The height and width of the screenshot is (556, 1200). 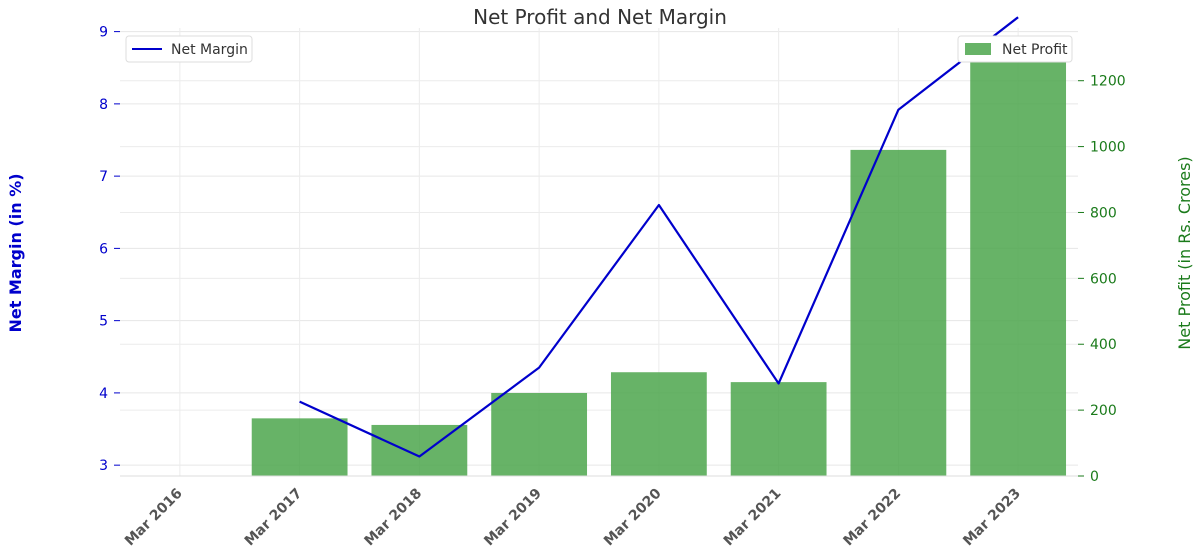 I want to click on tick-right-label: 200, so click(x=1103, y=411).